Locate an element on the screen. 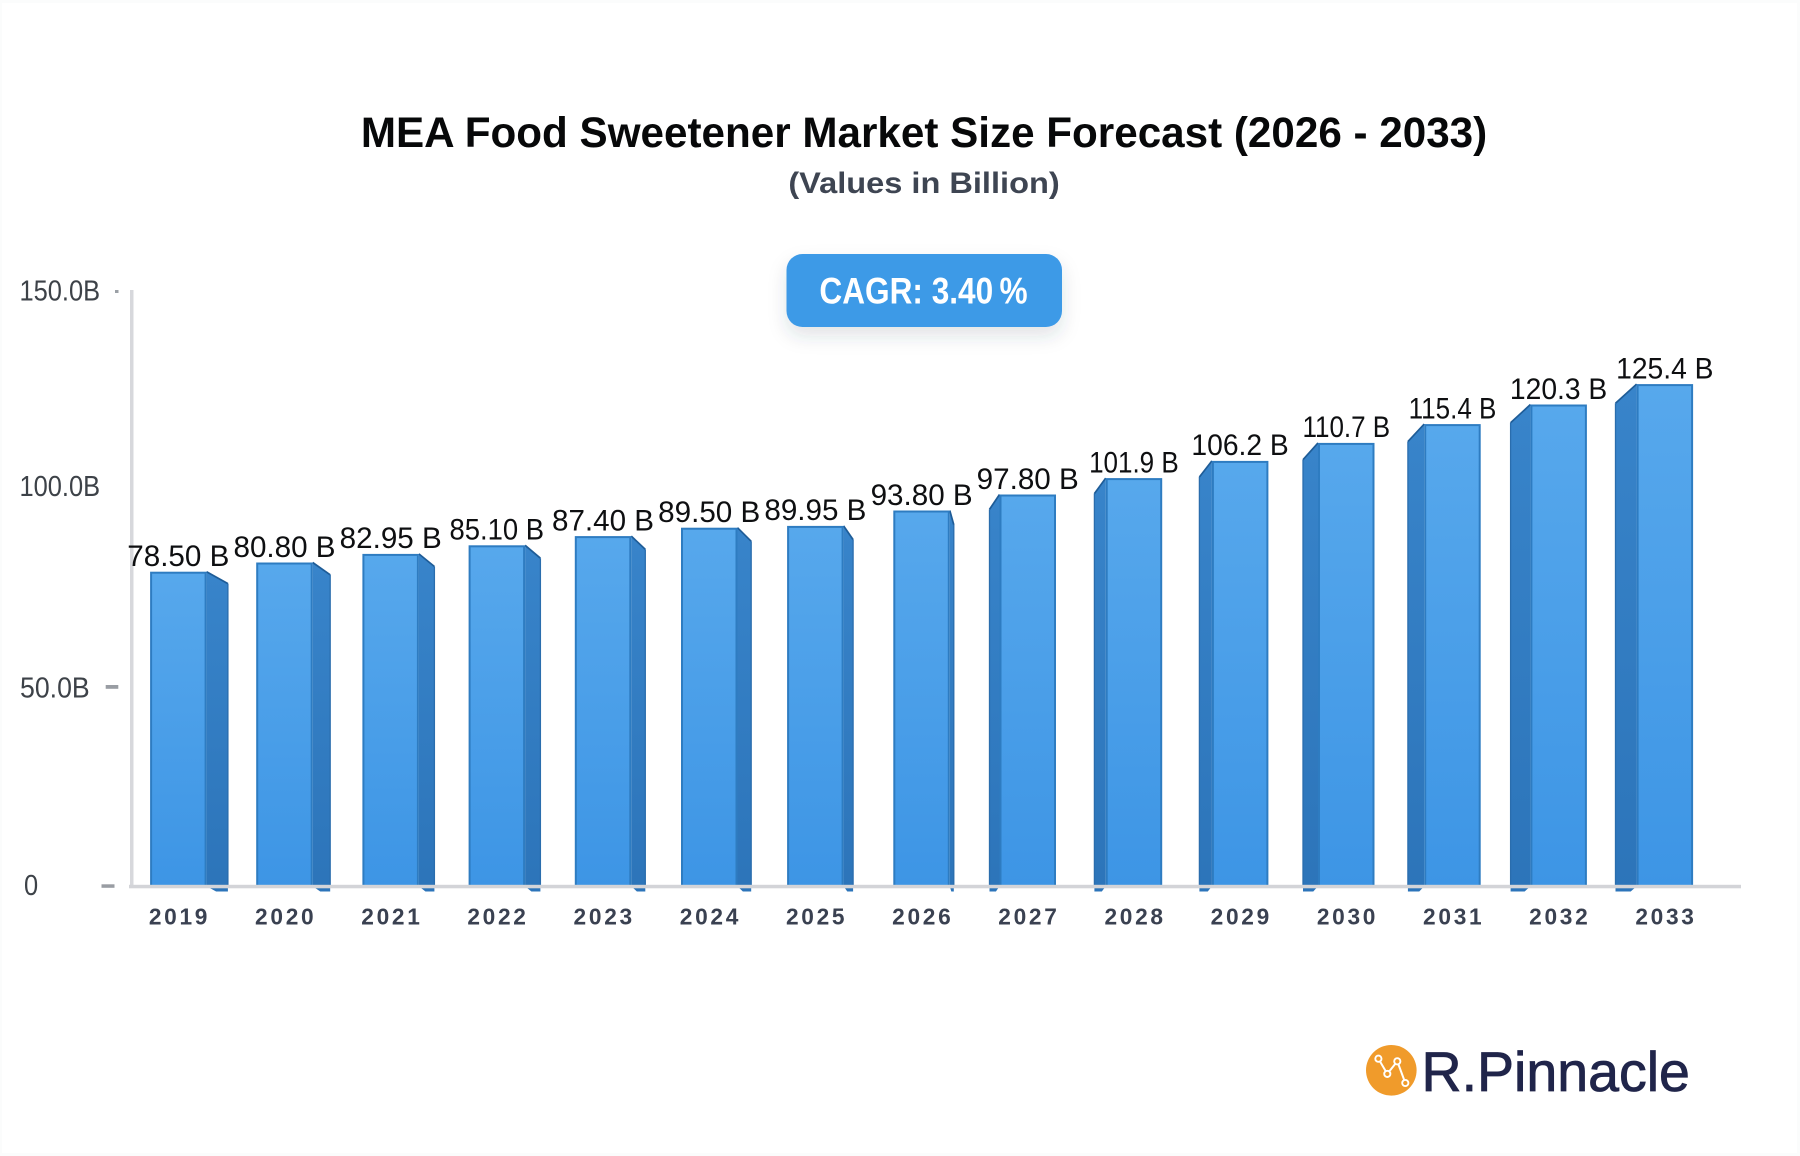 The height and width of the screenshot is (1156, 1800). svg-text: 2033 is located at coordinates (1665, 917).